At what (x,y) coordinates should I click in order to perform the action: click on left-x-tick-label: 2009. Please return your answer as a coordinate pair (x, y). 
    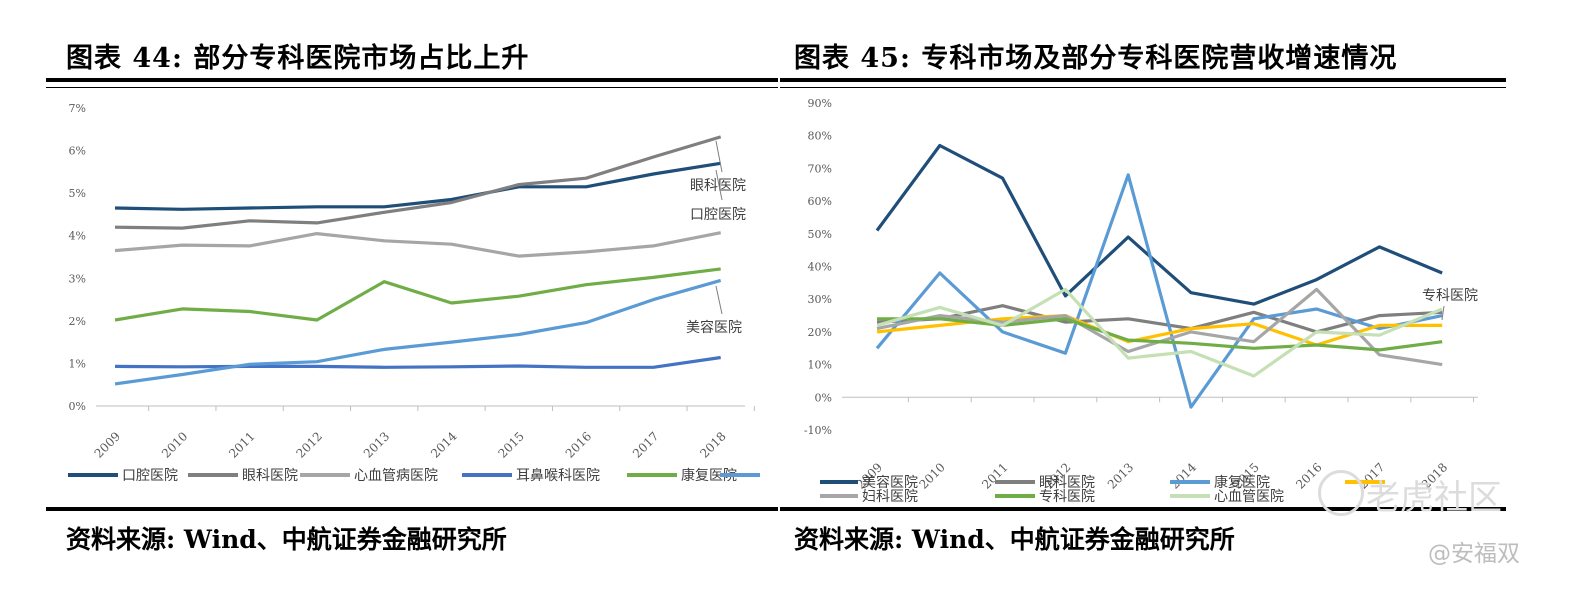
    Looking at the image, I should click on (107, 444).